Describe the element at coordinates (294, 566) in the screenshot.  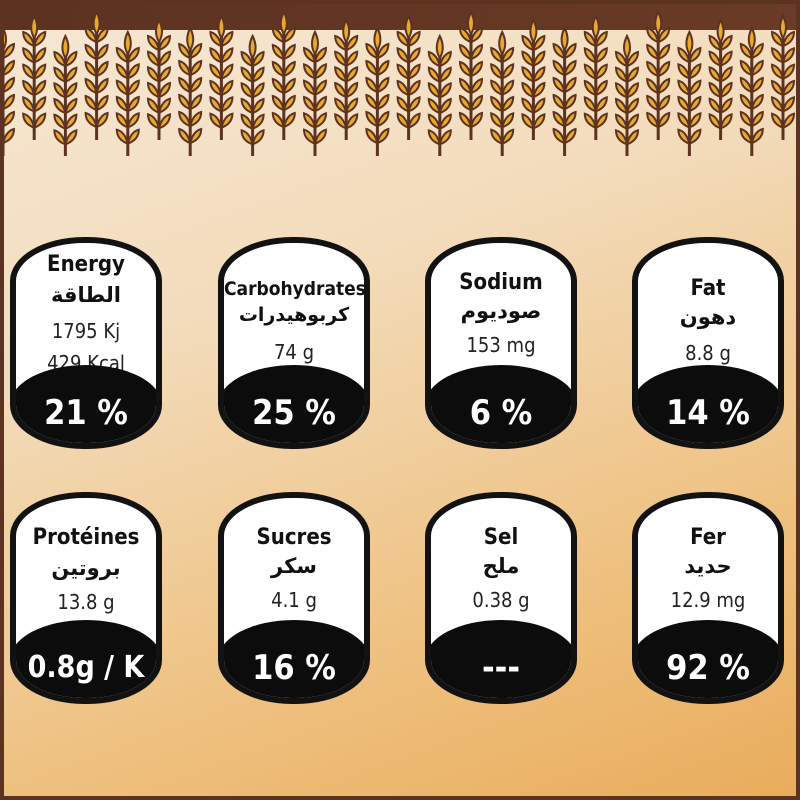
I see `nutrient-arabic-label: سكر` at that location.